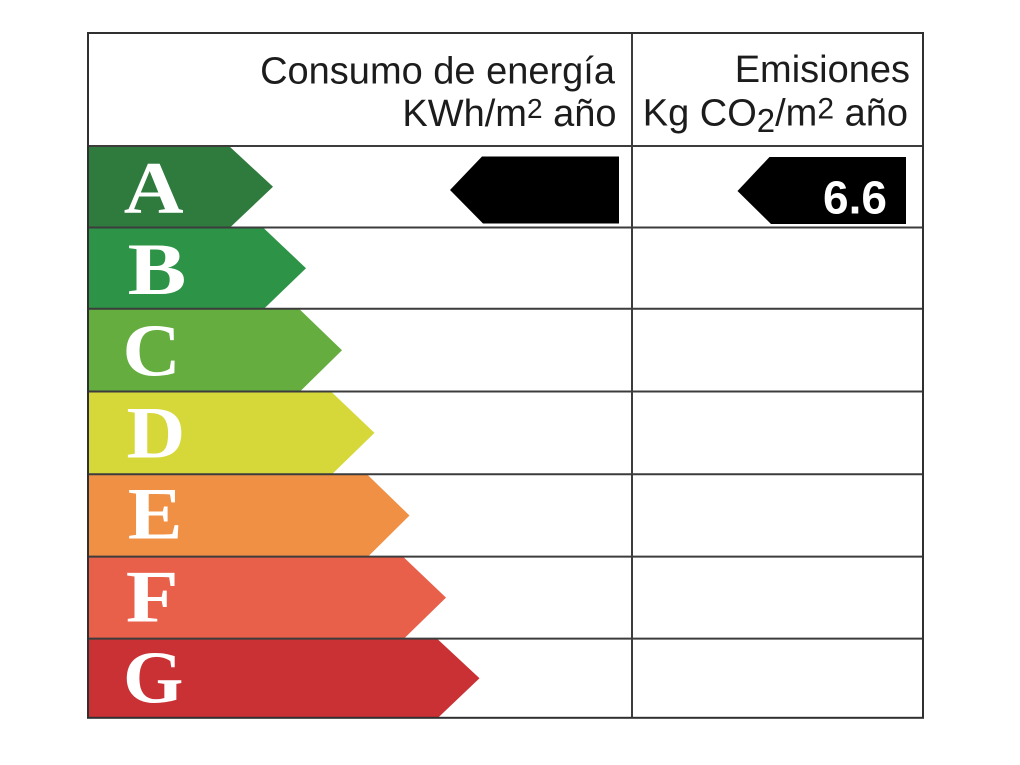 This screenshot has width=1020, height=765. I want to click on svg-text: E, so click(155, 513).